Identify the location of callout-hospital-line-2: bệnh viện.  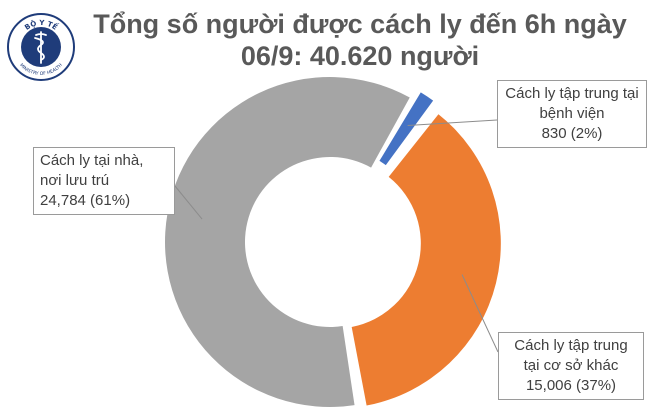
(572, 113).